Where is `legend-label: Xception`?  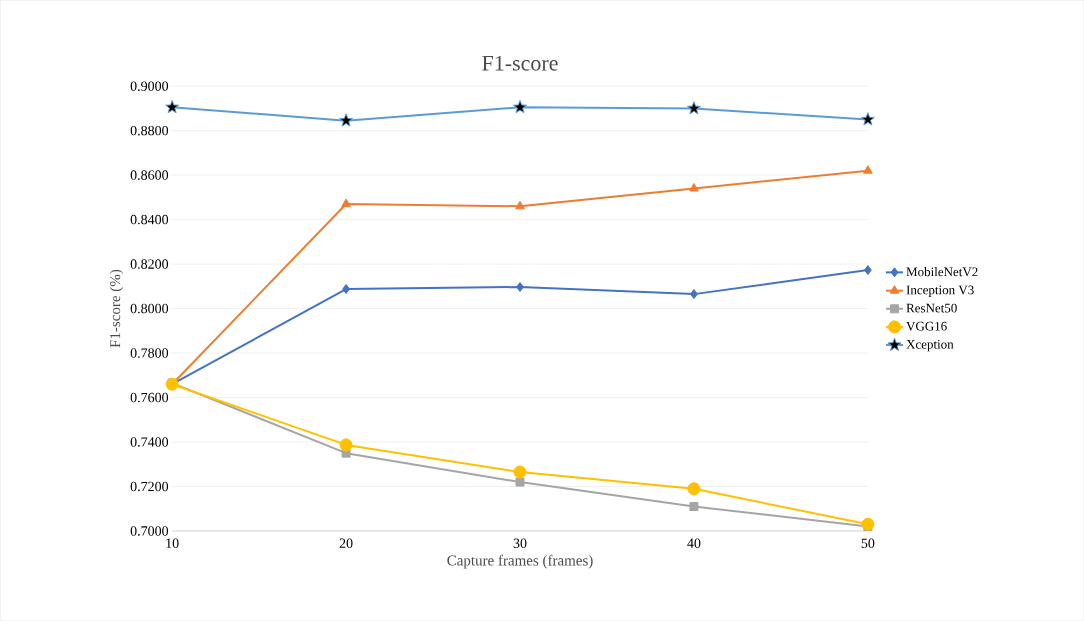
legend-label: Xception is located at coordinates (930, 345).